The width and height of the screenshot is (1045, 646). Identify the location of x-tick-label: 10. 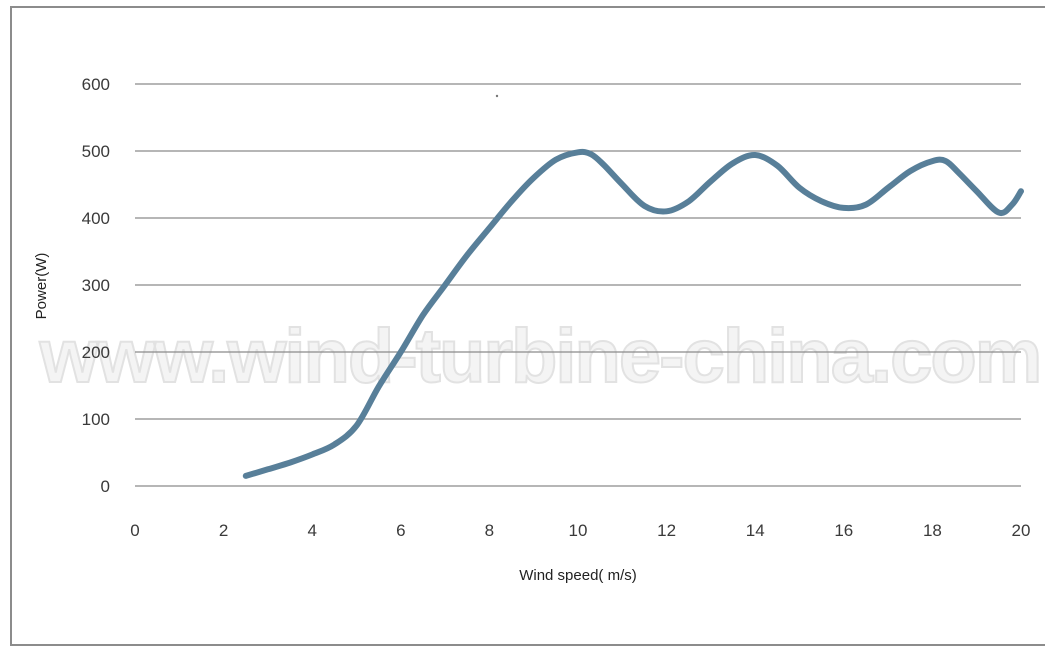
(578, 530).